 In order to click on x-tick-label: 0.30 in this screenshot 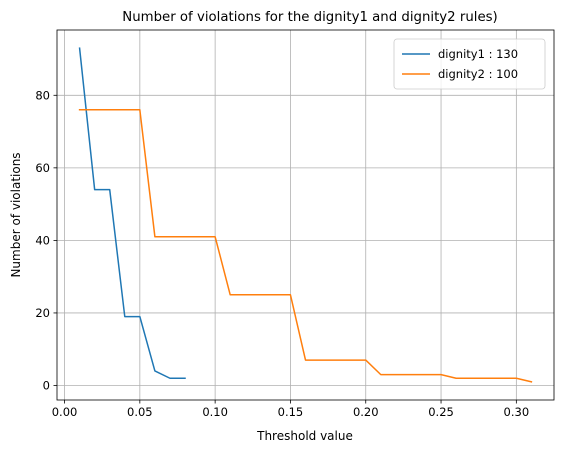, I will do `click(517, 412)`.